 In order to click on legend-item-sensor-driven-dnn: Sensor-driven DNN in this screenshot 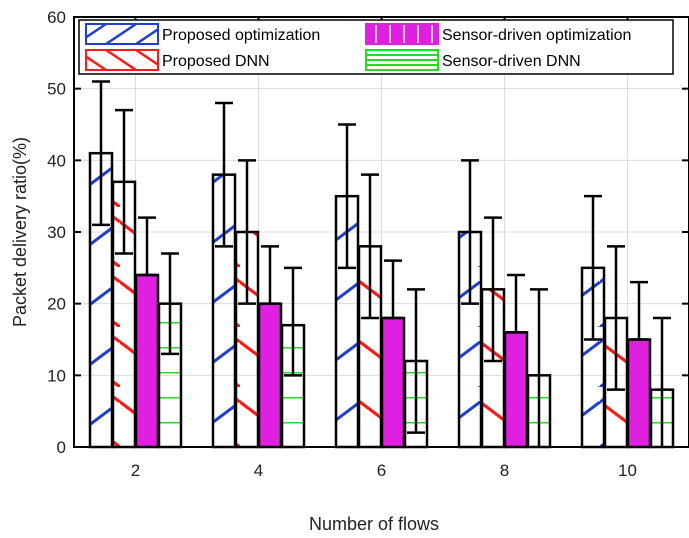, I will do `click(473, 60)`.